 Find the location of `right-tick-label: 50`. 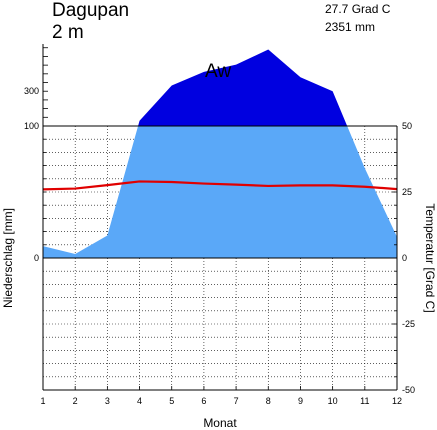

right-tick-label: 50 is located at coordinates (407, 126).